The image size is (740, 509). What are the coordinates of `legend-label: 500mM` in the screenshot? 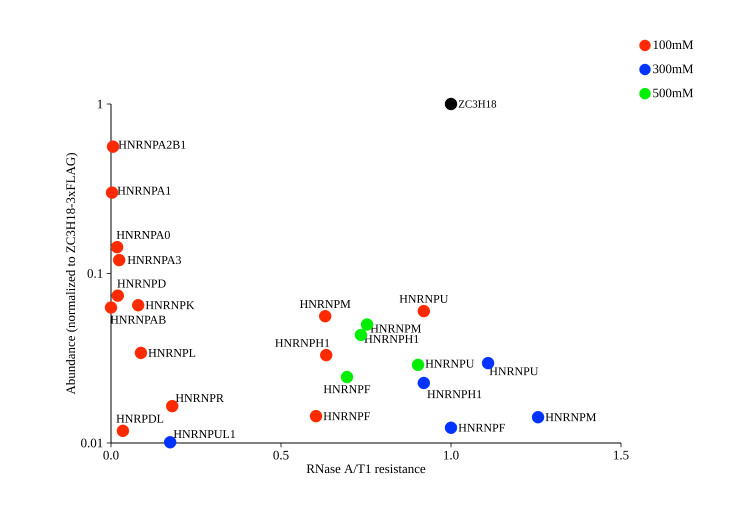 It's located at (673, 93).